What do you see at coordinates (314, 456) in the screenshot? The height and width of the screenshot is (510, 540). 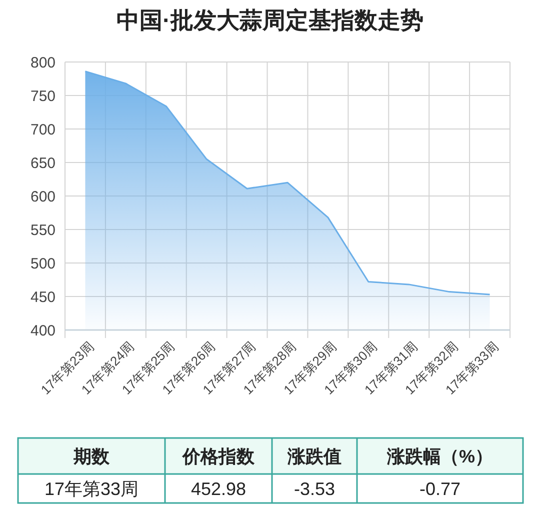 I see `text: 涨跌值` at bounding box center [314, 456].